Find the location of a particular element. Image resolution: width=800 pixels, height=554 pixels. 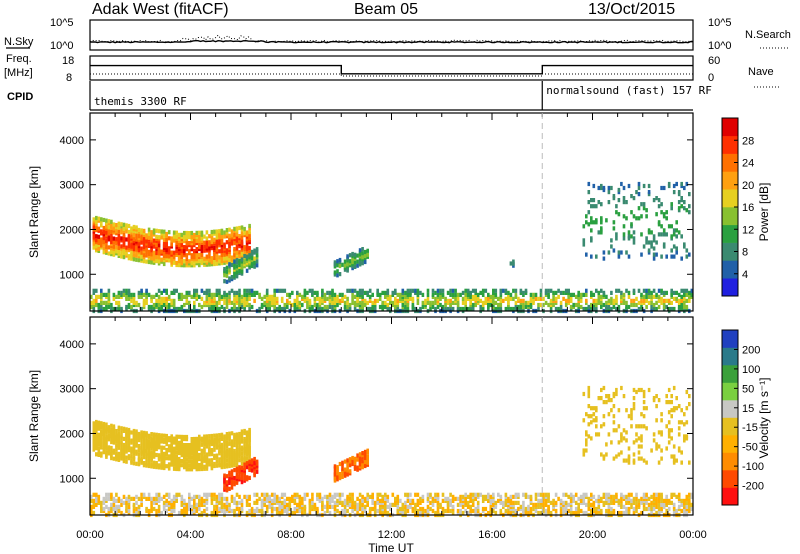

sky-right-tick-bottom: 10^0 is located at coordinates (720, 46).